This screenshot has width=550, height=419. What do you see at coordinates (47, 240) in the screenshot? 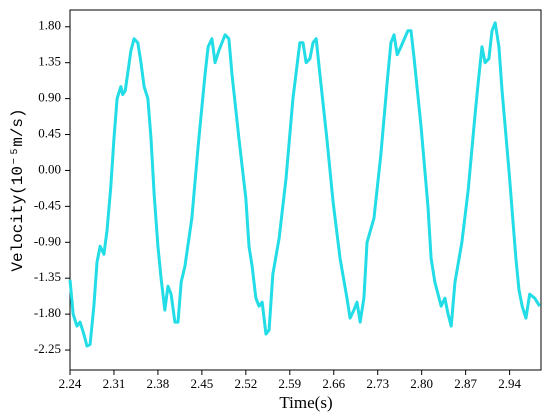
I see `y-tick-label: -0.90` at bounding box center [47, 240].